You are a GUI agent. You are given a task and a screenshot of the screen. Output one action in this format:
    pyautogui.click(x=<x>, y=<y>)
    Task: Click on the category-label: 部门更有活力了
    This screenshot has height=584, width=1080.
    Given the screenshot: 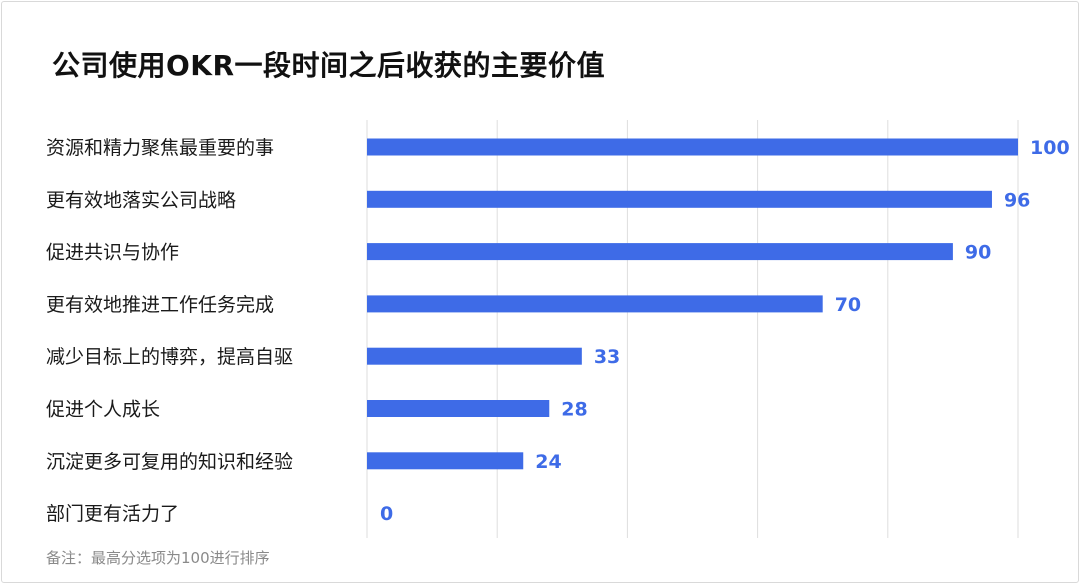 What is the action you would take?
    pyautogui.click(x=112, y=514)
    